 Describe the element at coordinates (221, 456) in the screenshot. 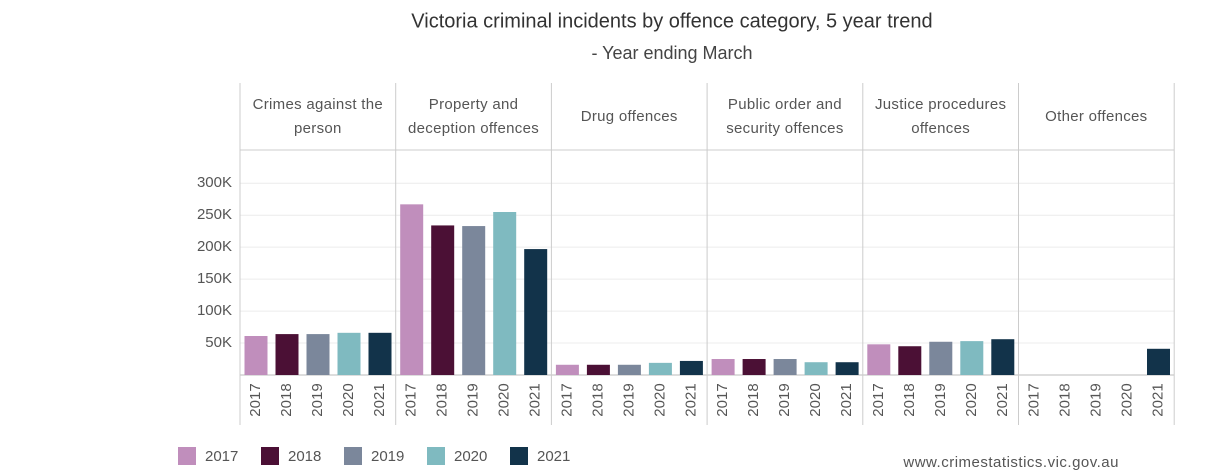

I see `legend-label: 2017` at that location.